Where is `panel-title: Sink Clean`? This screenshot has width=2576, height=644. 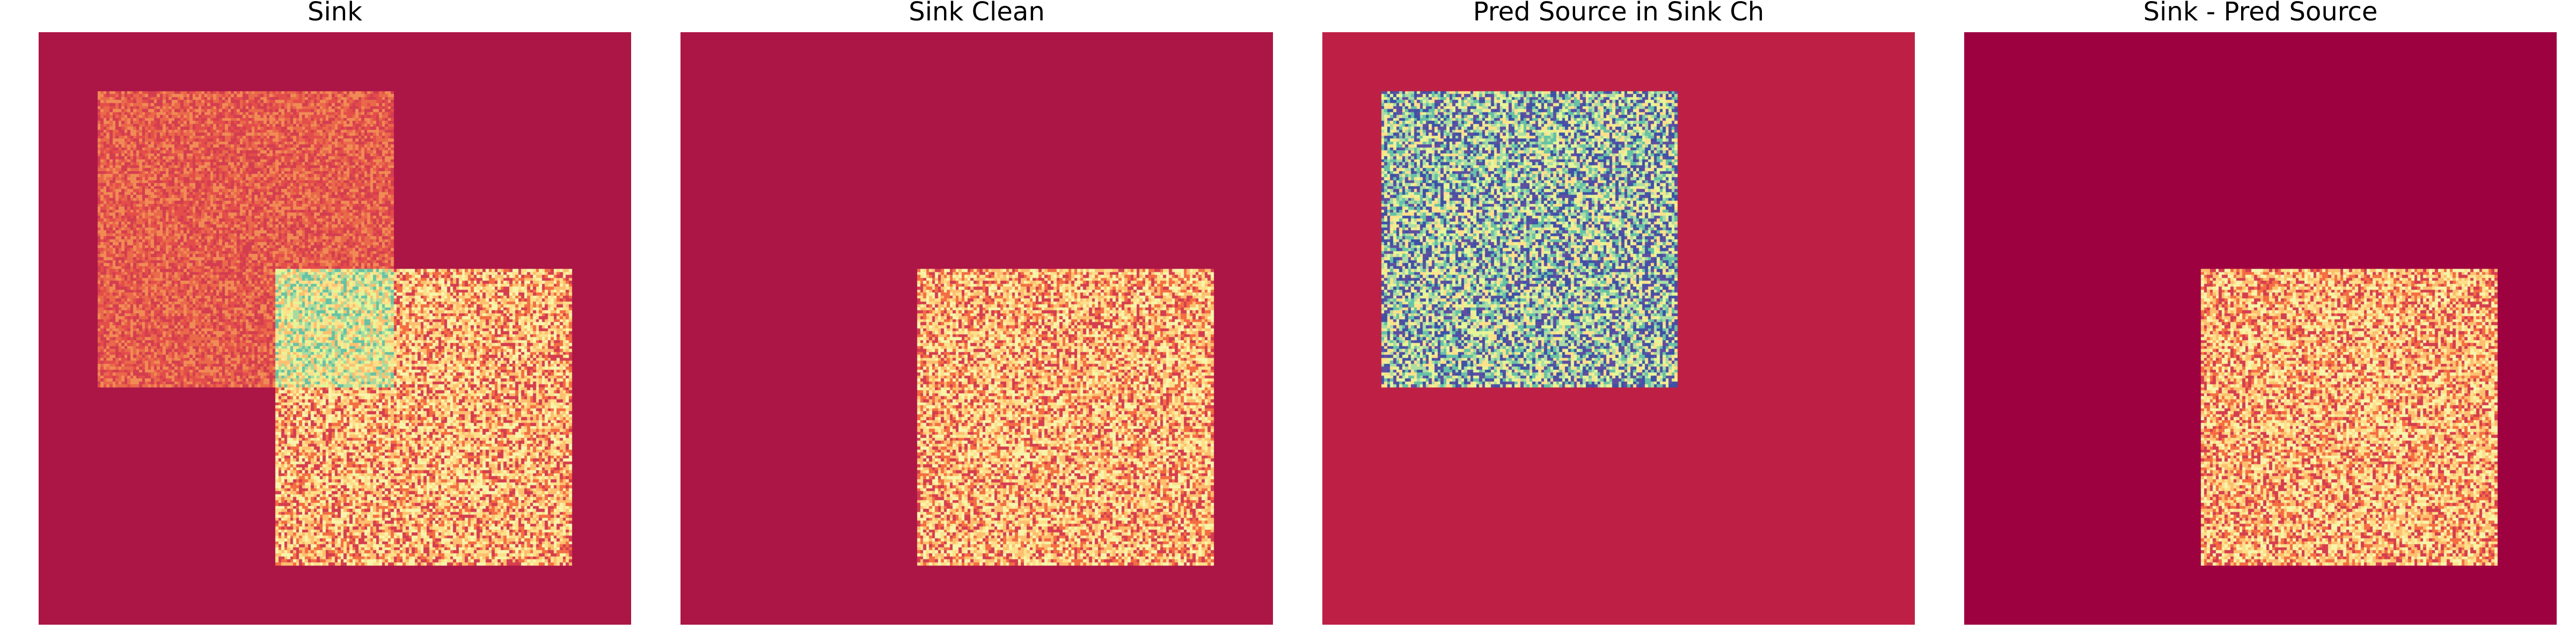
panel-title: Sink Clean is located at coordinates (977, 13).